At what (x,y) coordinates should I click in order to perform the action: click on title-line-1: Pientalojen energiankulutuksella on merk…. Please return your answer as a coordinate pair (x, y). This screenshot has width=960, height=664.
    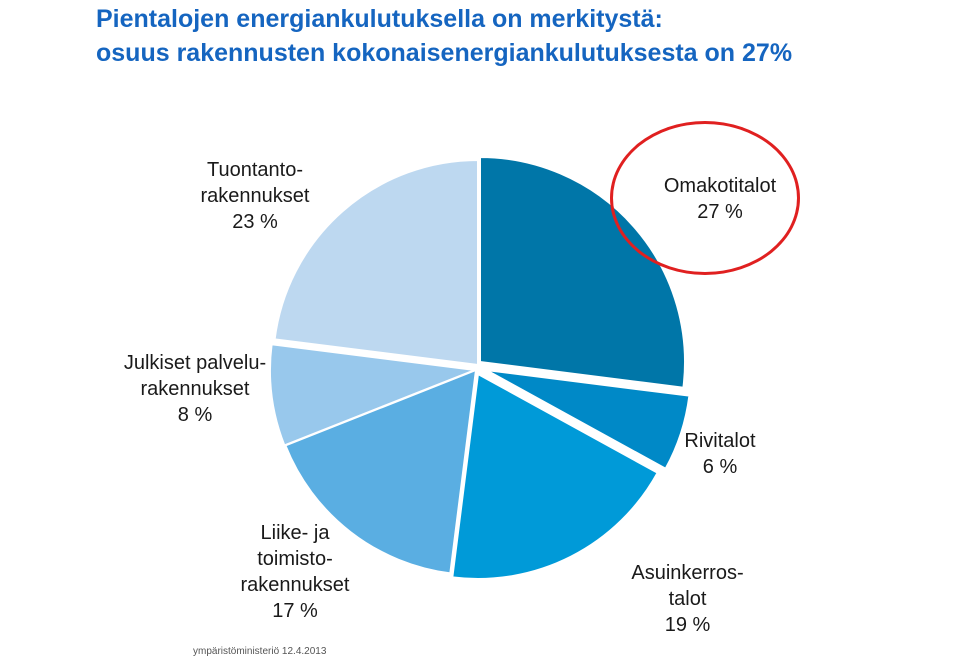
    Looking at the image, I should click on (379, 19).